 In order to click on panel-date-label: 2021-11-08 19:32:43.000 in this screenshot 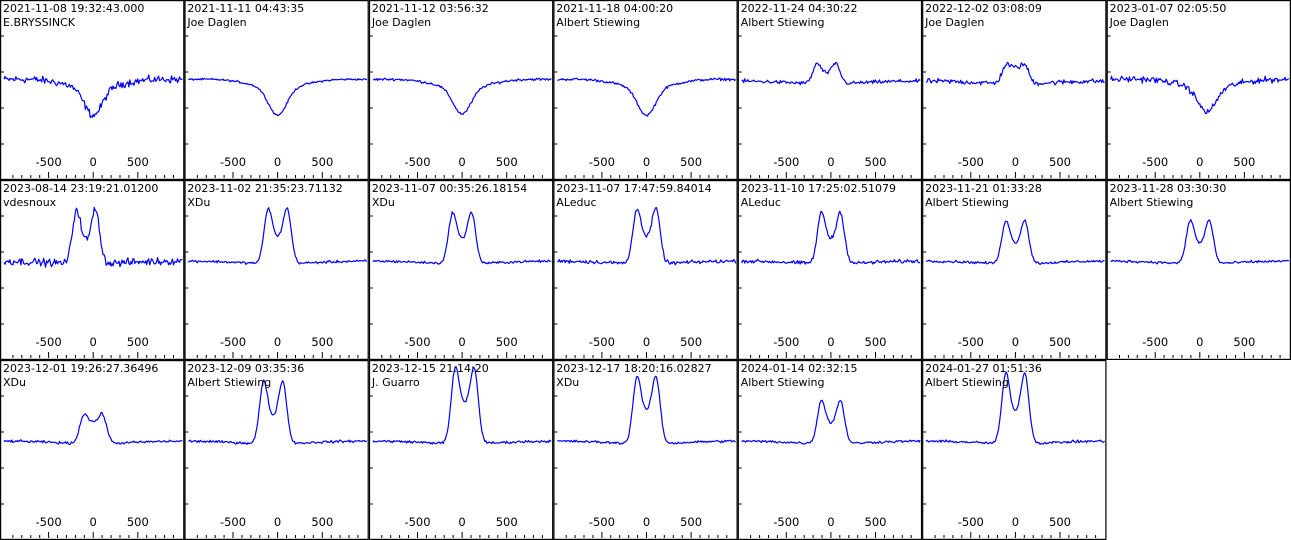, I will do `click(73, 8)`.